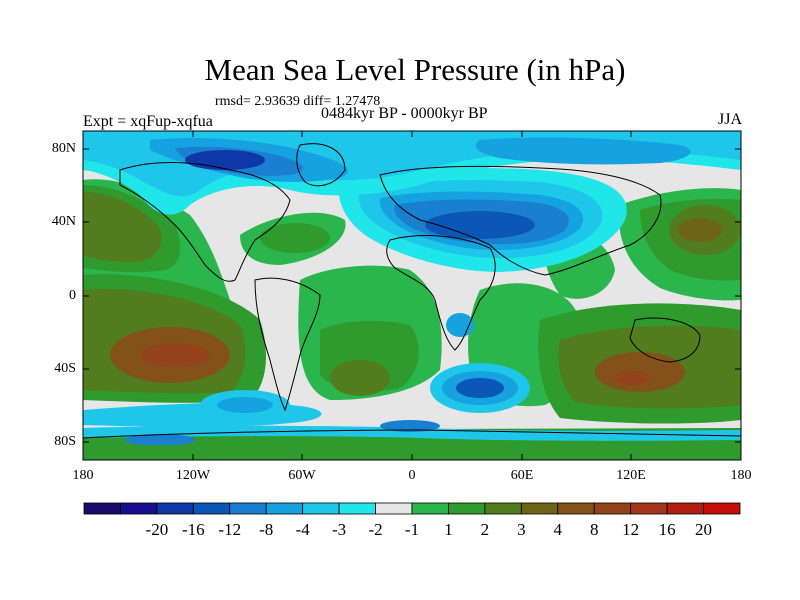  Describe the element at coordinates (175, 355) in the screenshot. I see `south-pacific-core-inner` at that location.